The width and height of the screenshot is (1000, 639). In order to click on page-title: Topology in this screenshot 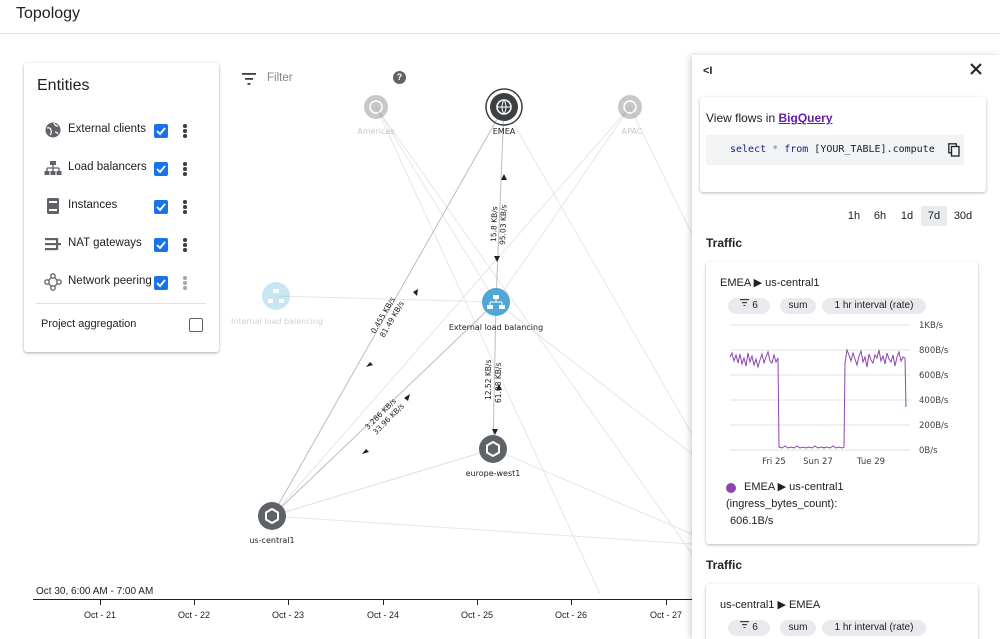, I will do `click(48, 13)`.